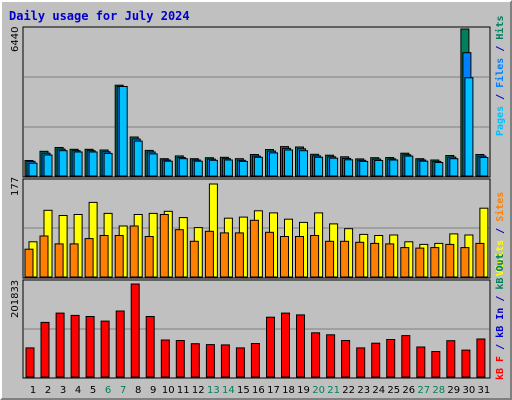 This screenshot has height=400, width=512. Describe the element at coordinates (228, 390) in the screenshot. I see `day-label: 14` at that location.